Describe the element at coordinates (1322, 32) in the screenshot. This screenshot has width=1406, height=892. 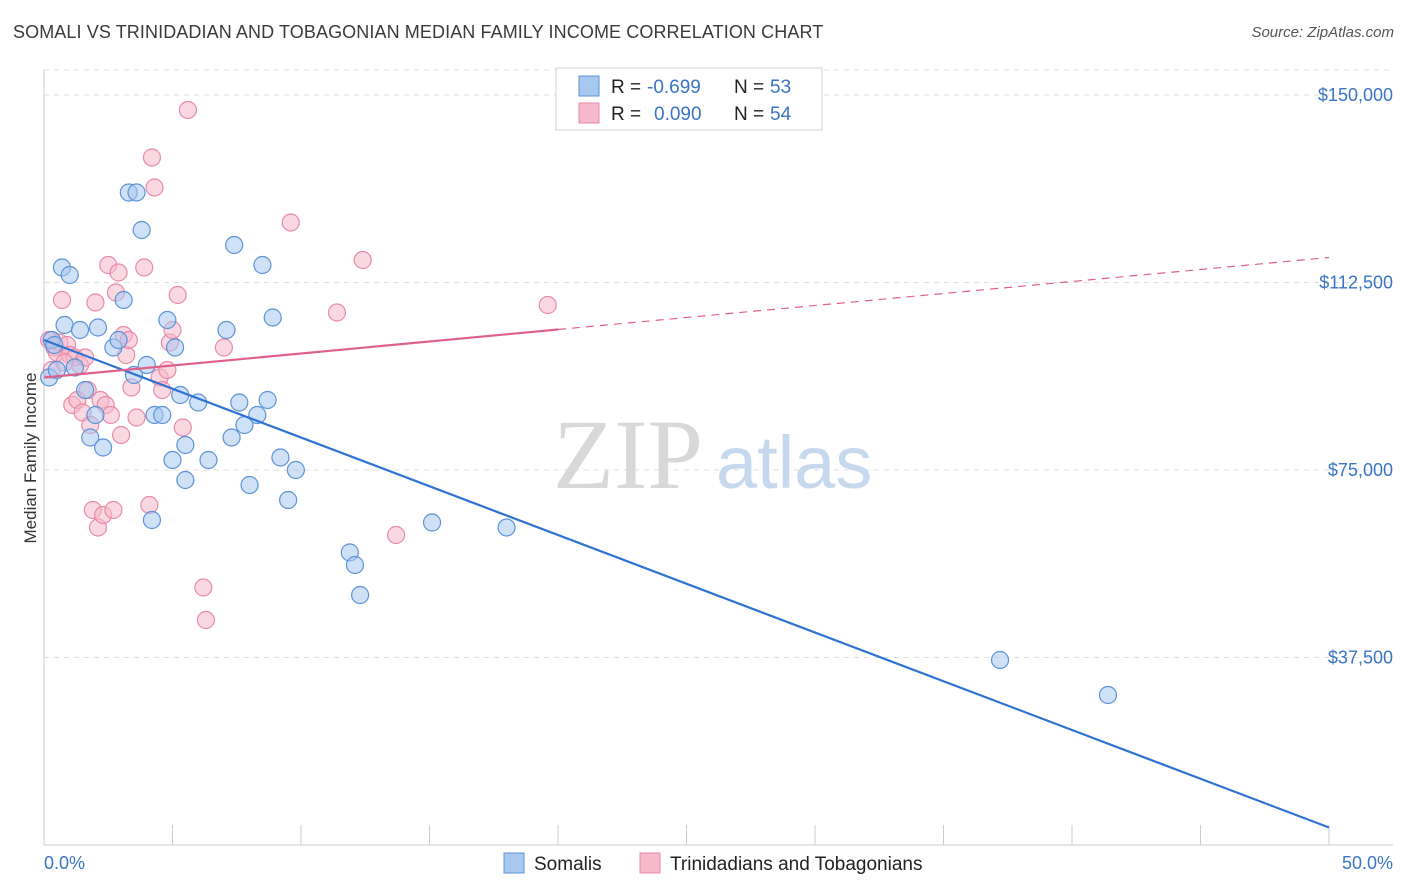
I see `source-credit: Source: ZipAtlas.com` at that location.